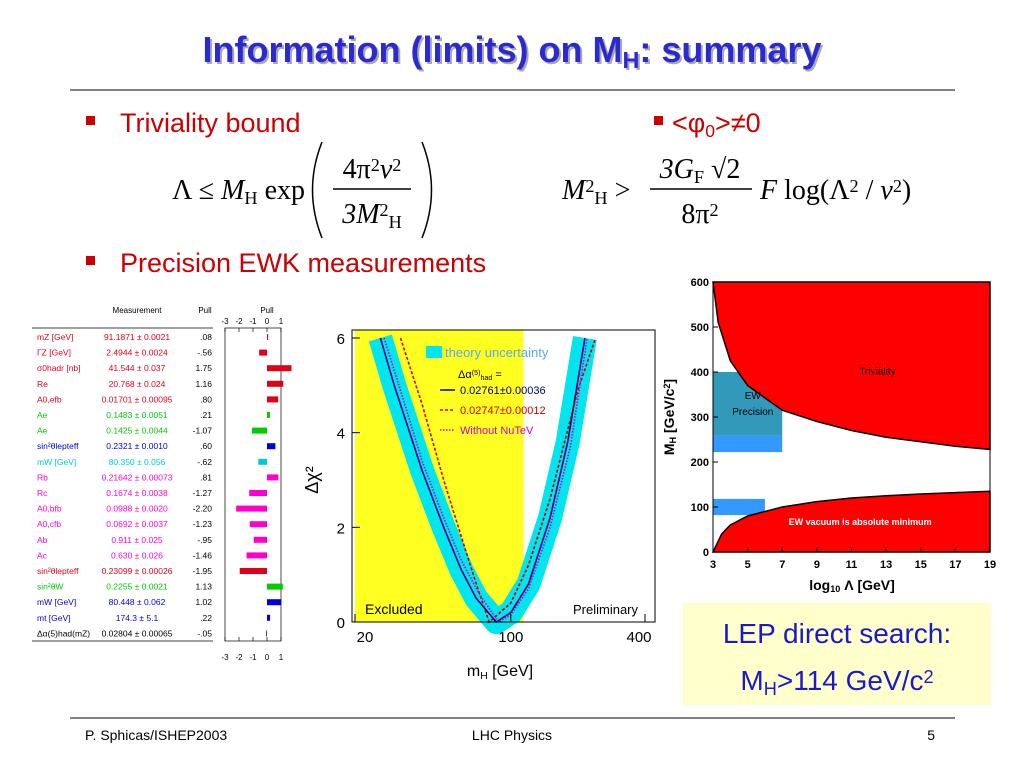 Image resolution: width=1024 pixels, height=768 pixels. I want to click on formula: 3GF √2, so click(700, 170).